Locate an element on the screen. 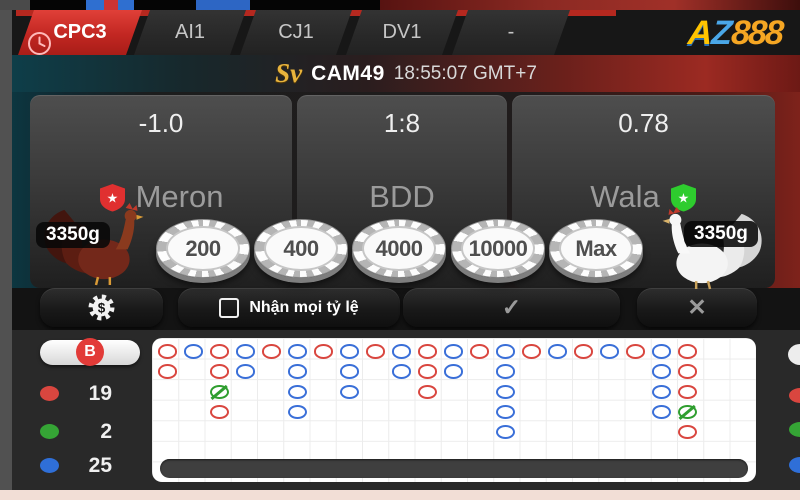 The width and height of the screenshot is (800, 500). meron-odds: -1.0 is located at coordinates (161, 123).